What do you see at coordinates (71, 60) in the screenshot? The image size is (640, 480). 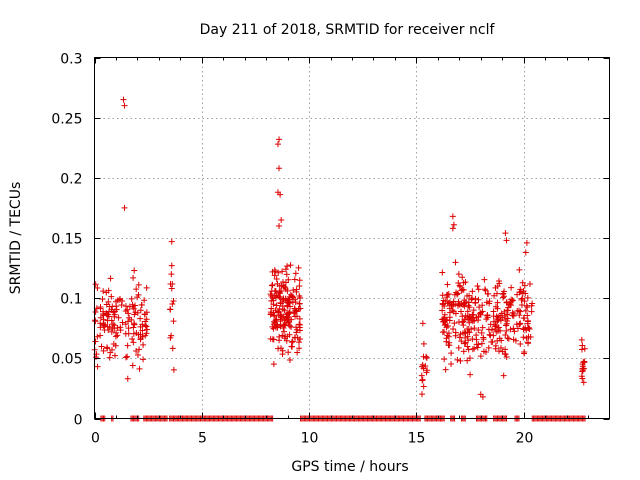 I see `y-tick-label: 0.3` at bounding box center [71, 60].